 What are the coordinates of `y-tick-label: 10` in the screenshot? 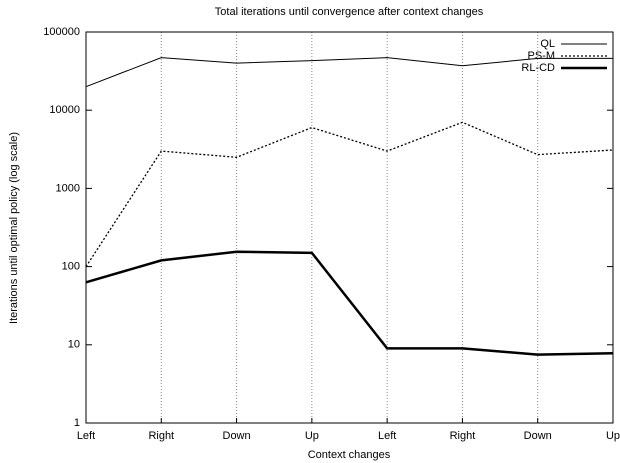 It's located at (74, 345).